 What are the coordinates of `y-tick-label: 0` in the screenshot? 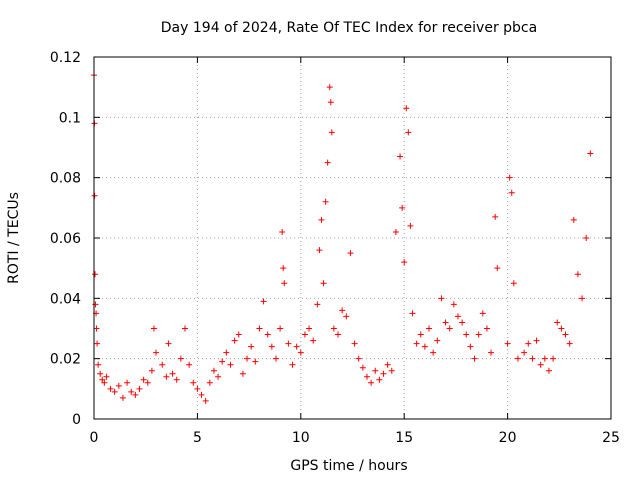 It's located at (76, 420).